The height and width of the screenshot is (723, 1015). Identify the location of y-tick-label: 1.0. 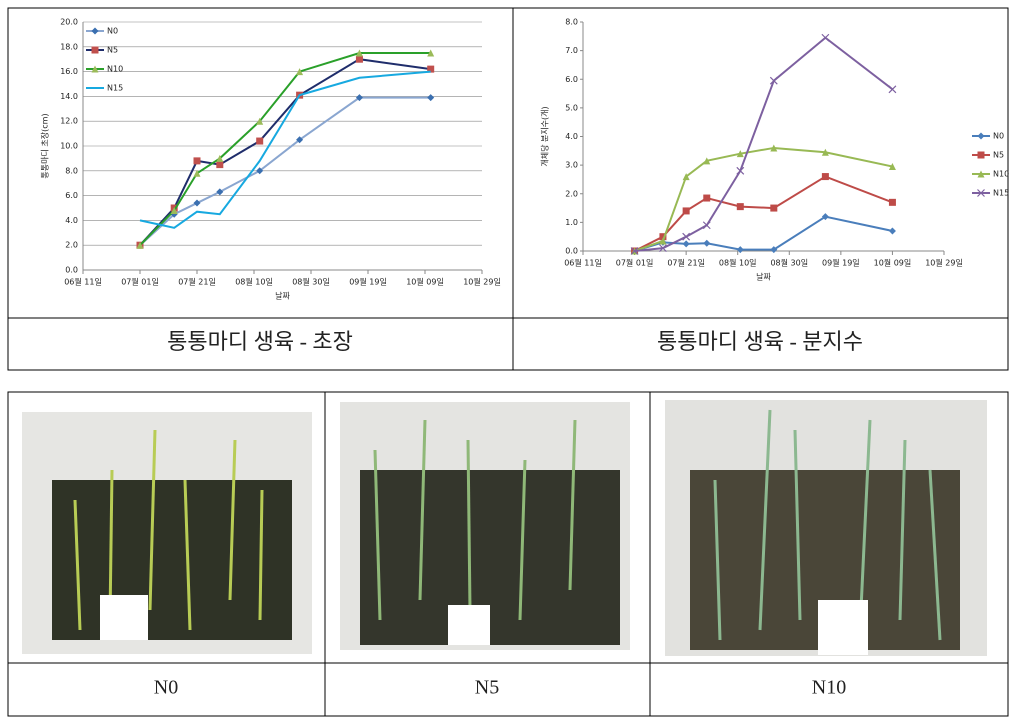
(571, 222).